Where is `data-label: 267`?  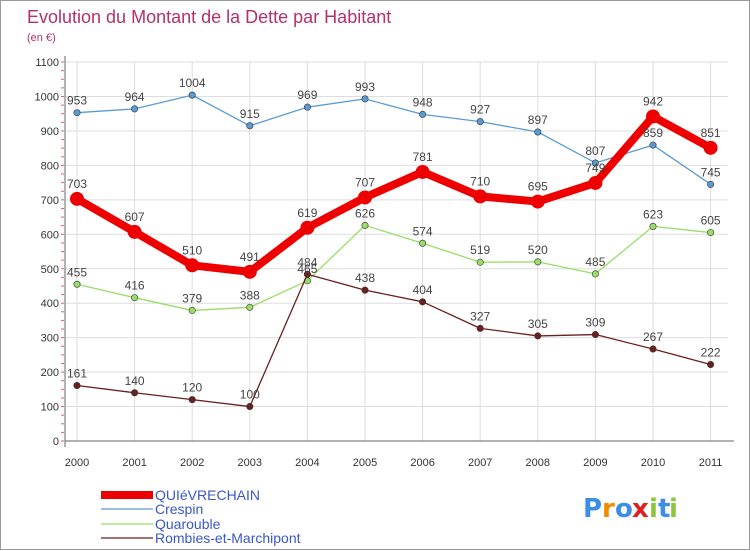
data-label: 267 is located at coordinates (653, 337).